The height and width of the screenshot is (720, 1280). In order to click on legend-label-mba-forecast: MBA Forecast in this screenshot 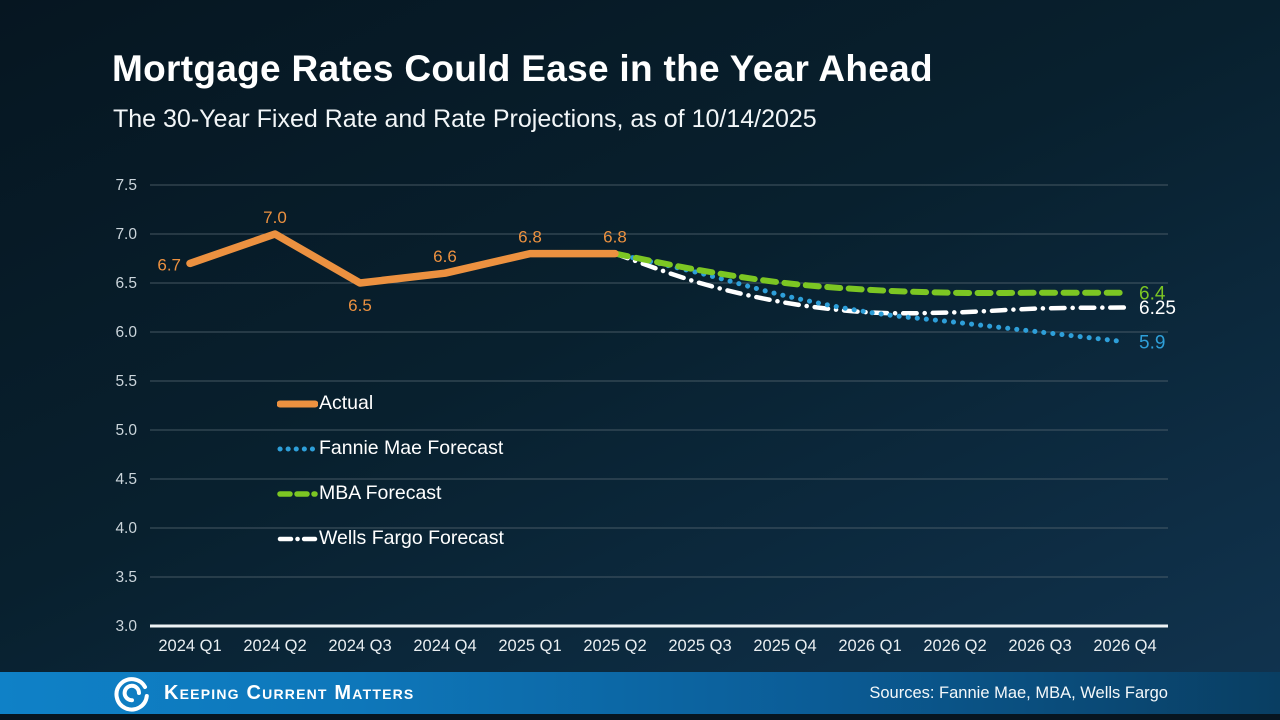, I will do `click(380, 493)`.